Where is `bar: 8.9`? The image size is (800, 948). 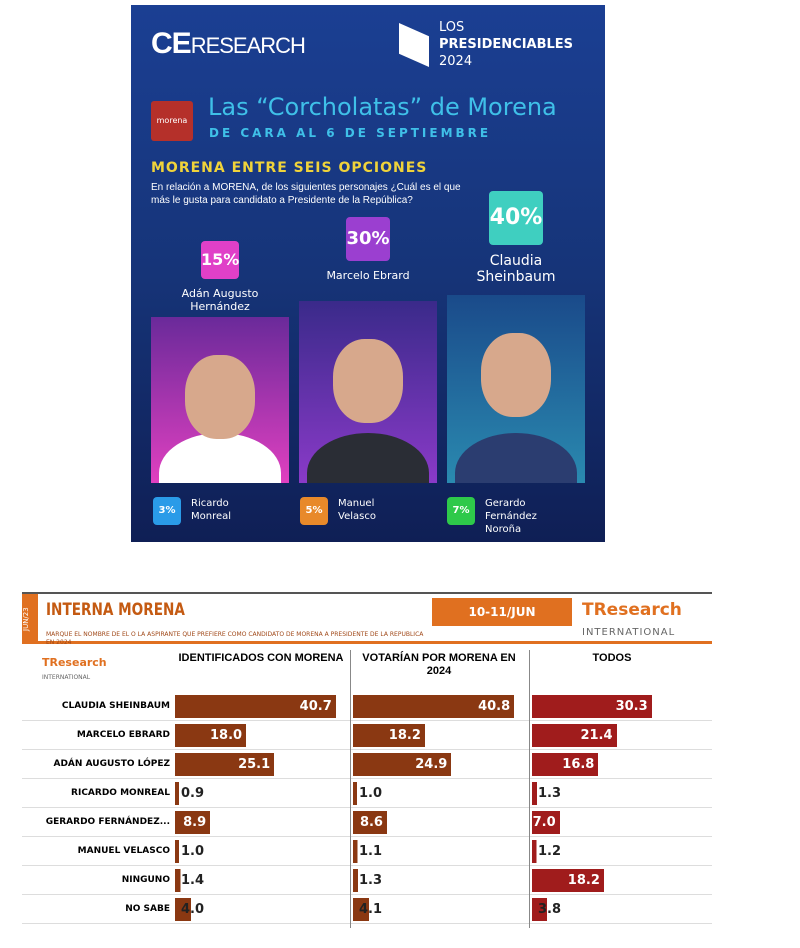
bar: 8.9 is located at coordinates (193, 822).